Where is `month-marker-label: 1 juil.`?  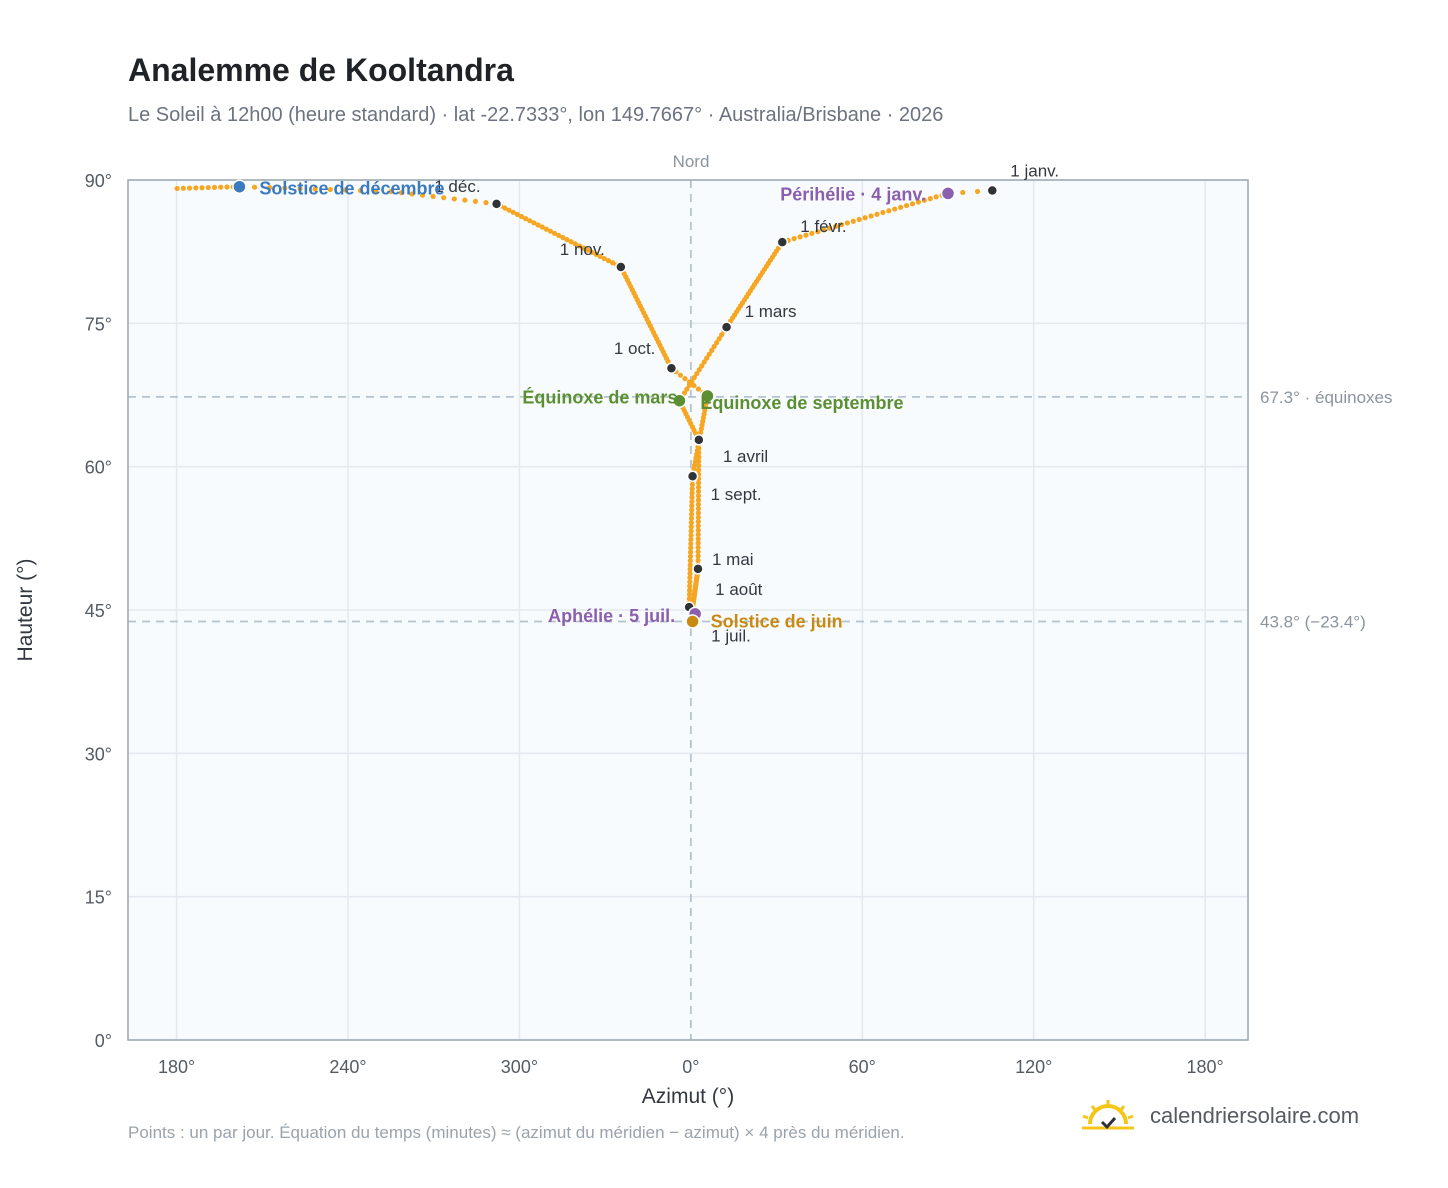 month-marker-label: 1 juil. is located at coordinates (731, 635).